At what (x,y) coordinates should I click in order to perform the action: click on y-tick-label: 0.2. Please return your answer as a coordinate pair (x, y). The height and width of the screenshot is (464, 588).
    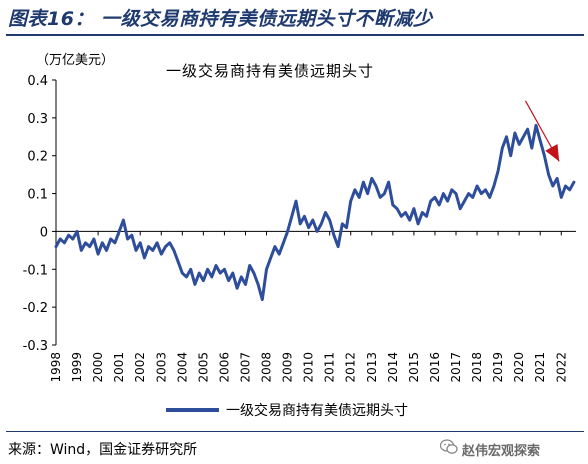
    Looking at the image, I should click on (37, 157).